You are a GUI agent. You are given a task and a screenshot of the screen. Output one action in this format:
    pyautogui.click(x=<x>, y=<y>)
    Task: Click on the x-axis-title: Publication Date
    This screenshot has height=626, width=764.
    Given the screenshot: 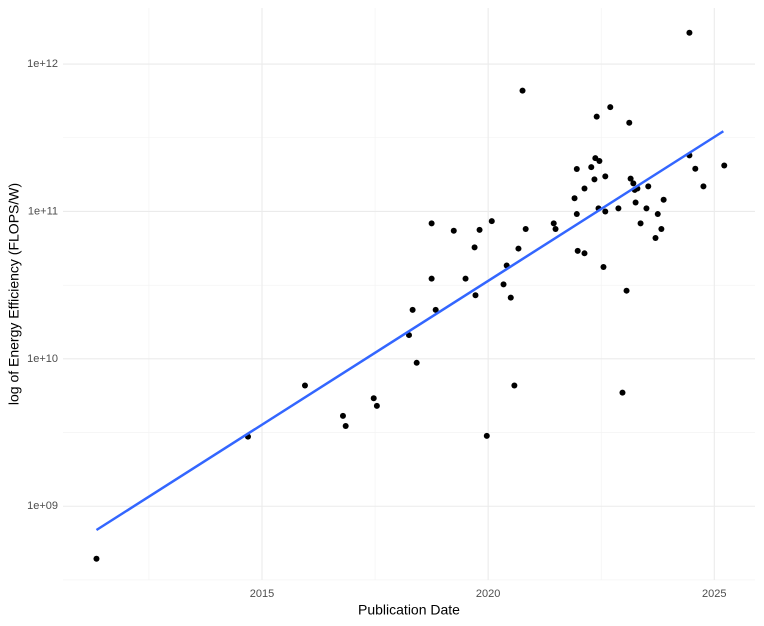 What is the action you would take?
    pyautogui.click(x=409, y=610)
    